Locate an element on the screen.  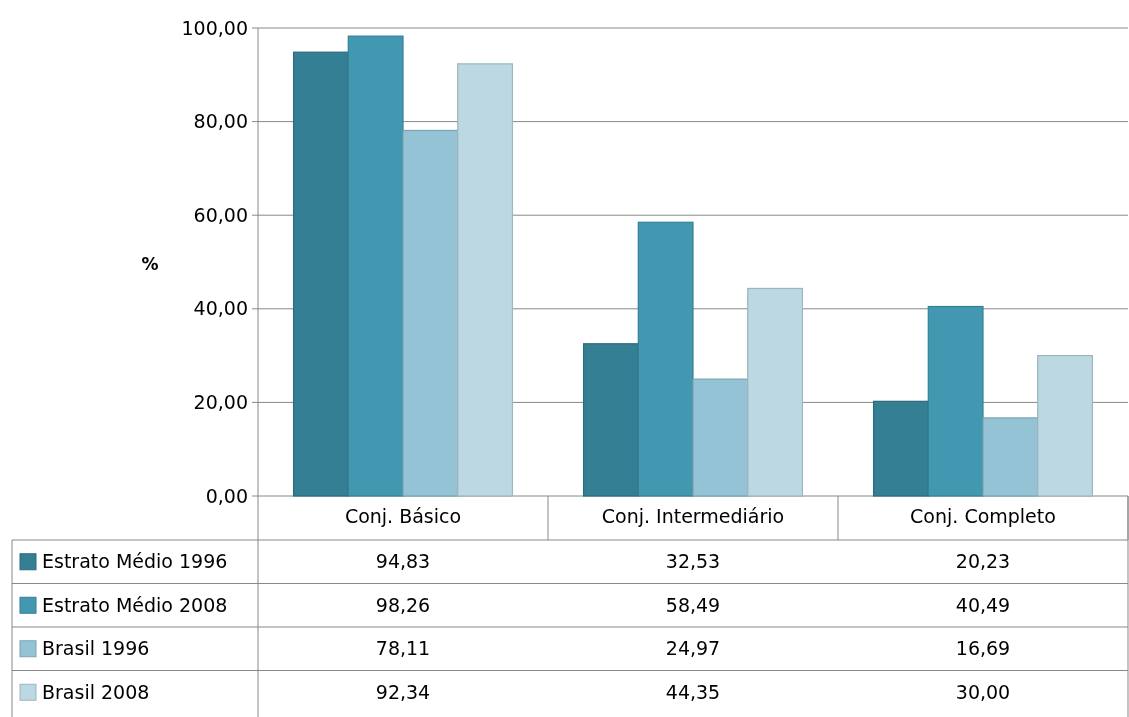
y-tick-label: 100,00 is located at coordinates (214, 27).